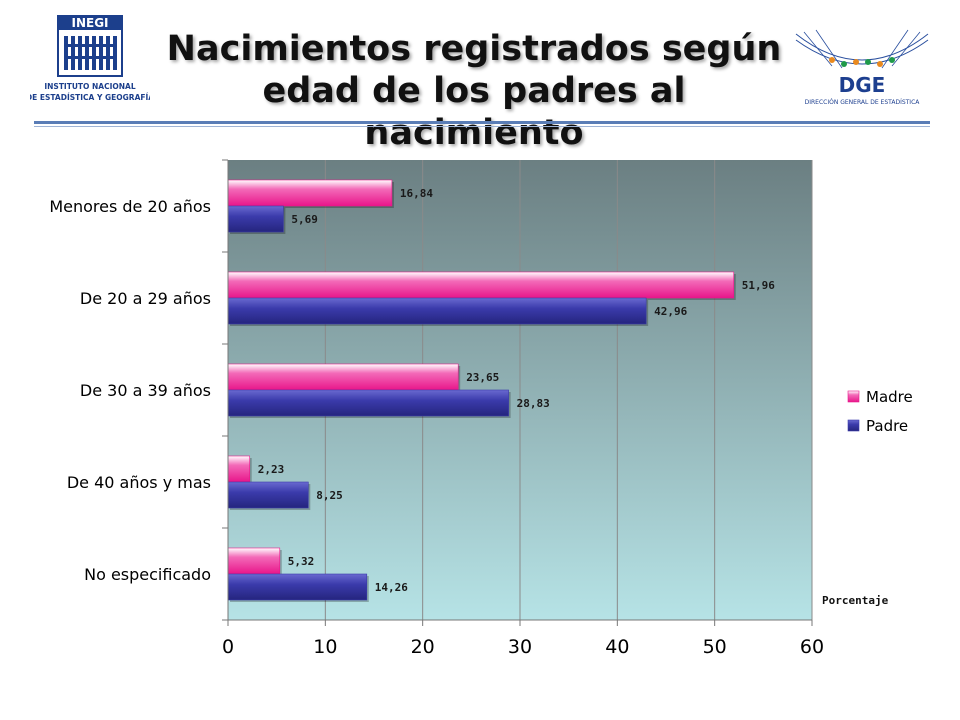 The height and width of the screenshot is (720, 960). I want to click on svg-text: DE ESTADÍSTICA Y GEOGRAFÍA, so click(90, 97).